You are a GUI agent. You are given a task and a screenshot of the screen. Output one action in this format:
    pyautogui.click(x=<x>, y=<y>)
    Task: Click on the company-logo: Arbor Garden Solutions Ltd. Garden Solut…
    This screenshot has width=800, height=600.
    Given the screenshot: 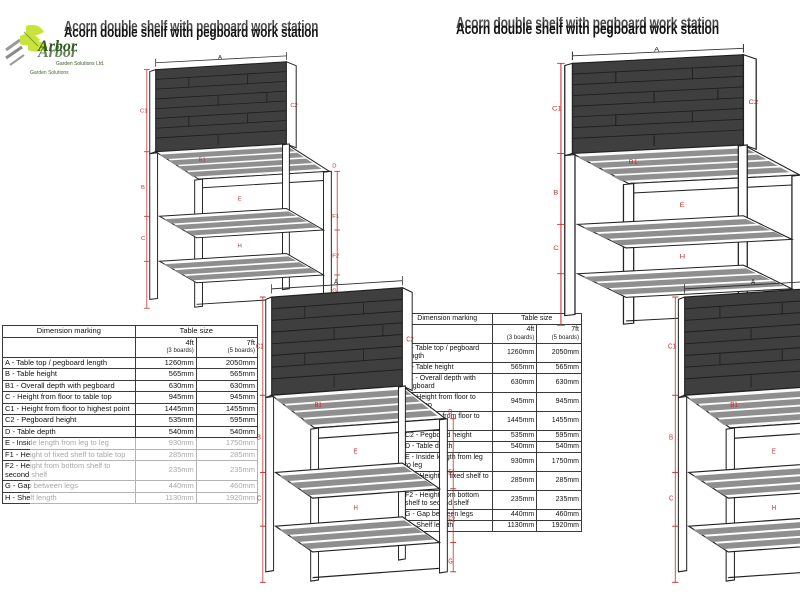 What is the action you would take?
    pyautogui.click(x=69, y=49)
    